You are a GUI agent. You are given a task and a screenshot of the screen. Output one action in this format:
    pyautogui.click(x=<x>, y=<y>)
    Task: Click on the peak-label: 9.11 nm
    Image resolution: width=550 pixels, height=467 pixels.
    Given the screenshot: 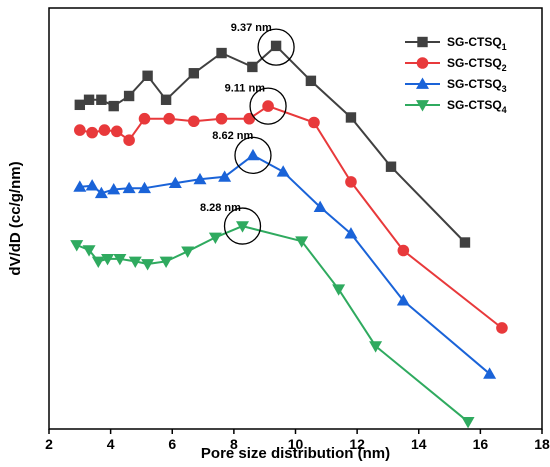 What is the action you would take?
    pyautogui.click(x=245, y=88)
    